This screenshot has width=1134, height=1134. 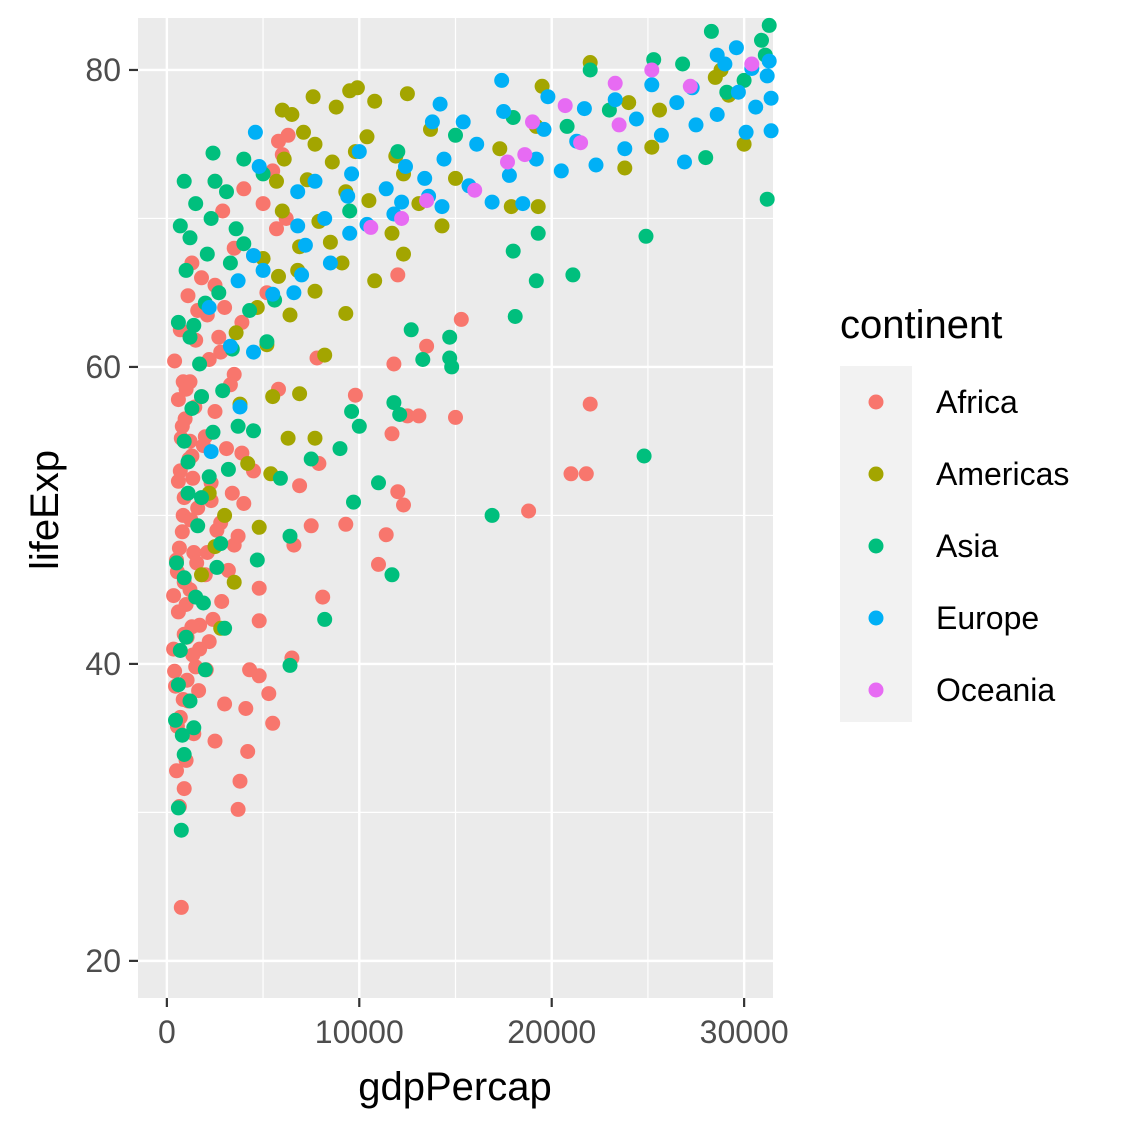 What do you see at coordinates (876, 690) in the screenshot?
I see `legend-key-oceania` at bounding box center [876, 690].